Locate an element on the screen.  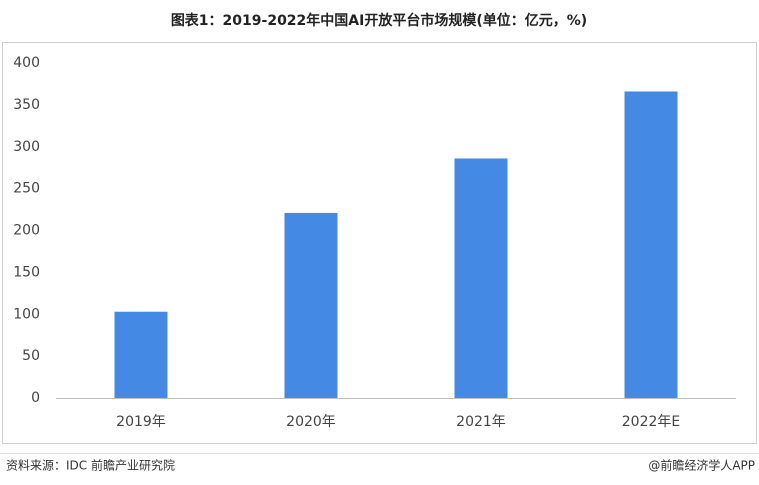
x-tick-label: 2022年E is located at coordinates (651, 422).